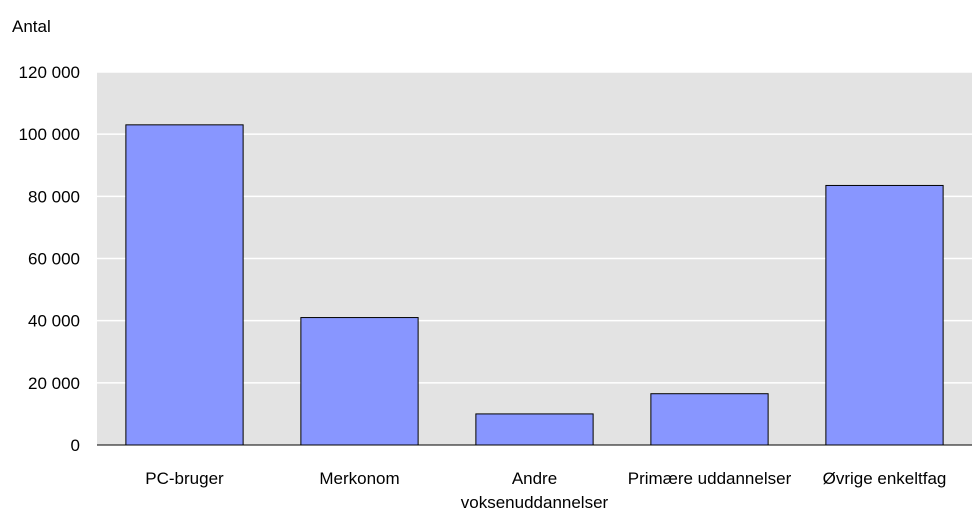 The image size is (975, 515). Describe the element at coordinates (359, 478) in the screenshot. I see `x-category-label: Merkonom` at that location.